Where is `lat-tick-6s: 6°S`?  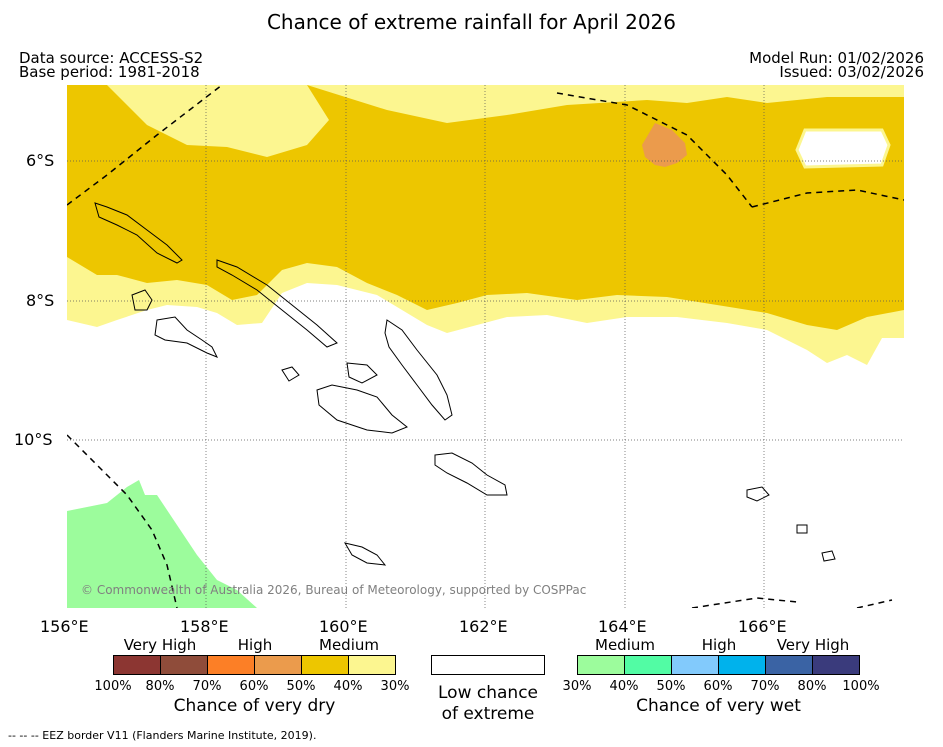
lat-tick-6s: 6°S is located at coordinates (40, 160).